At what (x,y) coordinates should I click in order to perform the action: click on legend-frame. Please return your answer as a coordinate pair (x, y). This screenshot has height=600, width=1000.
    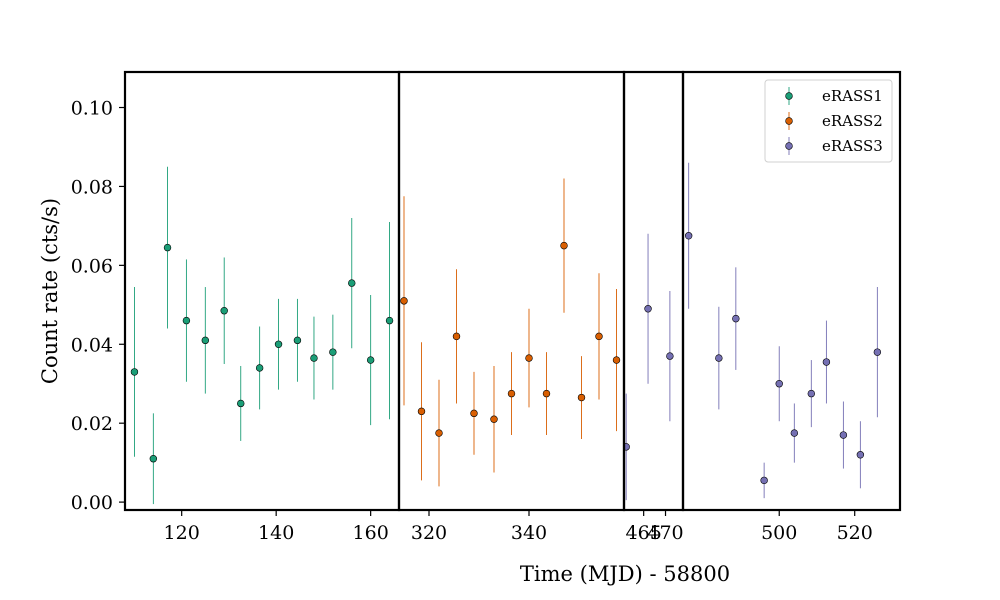
    Looking at the image, I should click on (828, 121).